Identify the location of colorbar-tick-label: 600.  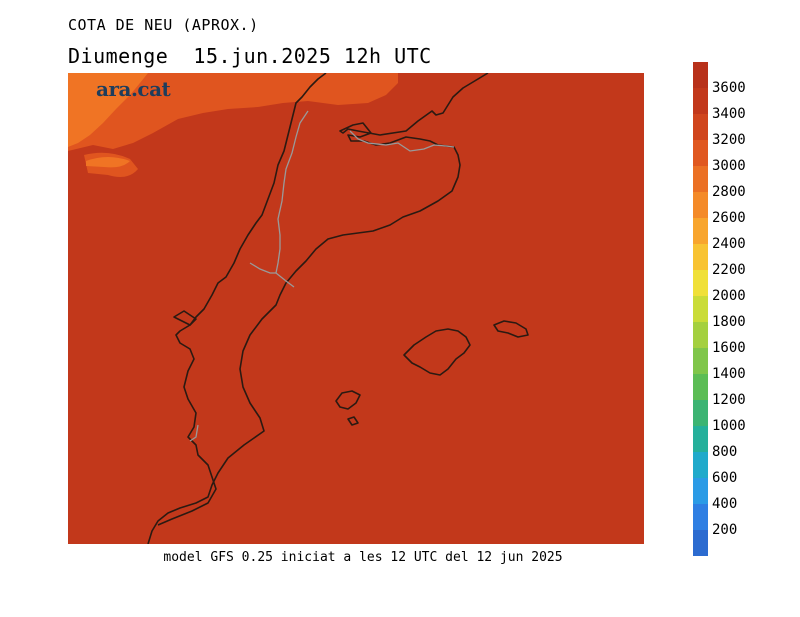
(725, 478).